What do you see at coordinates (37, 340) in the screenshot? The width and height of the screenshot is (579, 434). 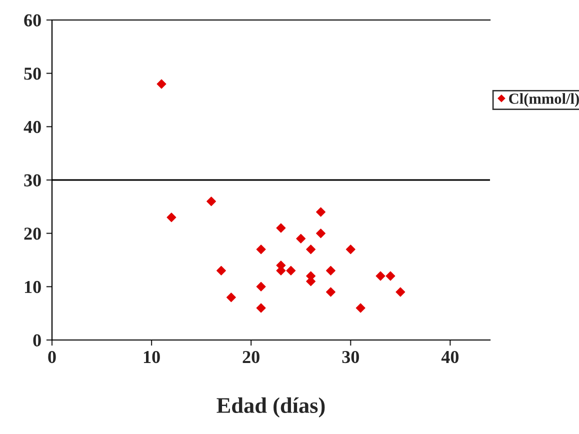 I see `y-tick-label: 0` at bounding box center [37, 340].